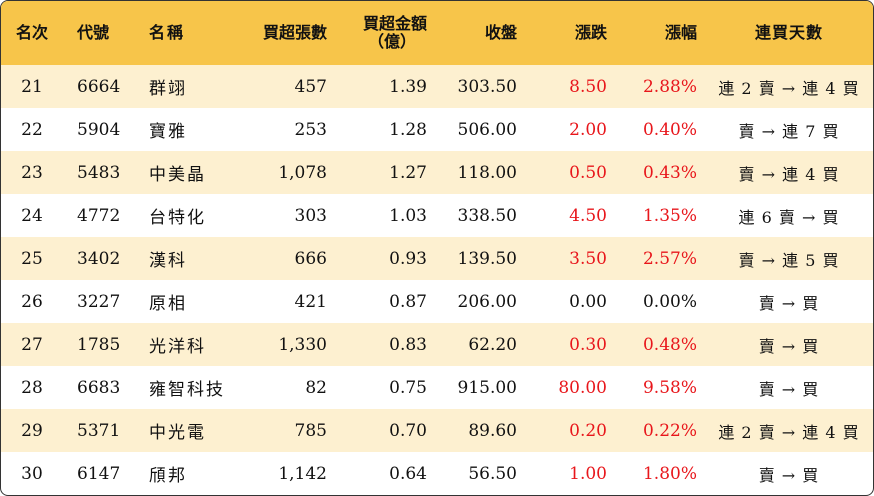  I want to click on cell-change-pct: 0.22%, so click(669, 430).